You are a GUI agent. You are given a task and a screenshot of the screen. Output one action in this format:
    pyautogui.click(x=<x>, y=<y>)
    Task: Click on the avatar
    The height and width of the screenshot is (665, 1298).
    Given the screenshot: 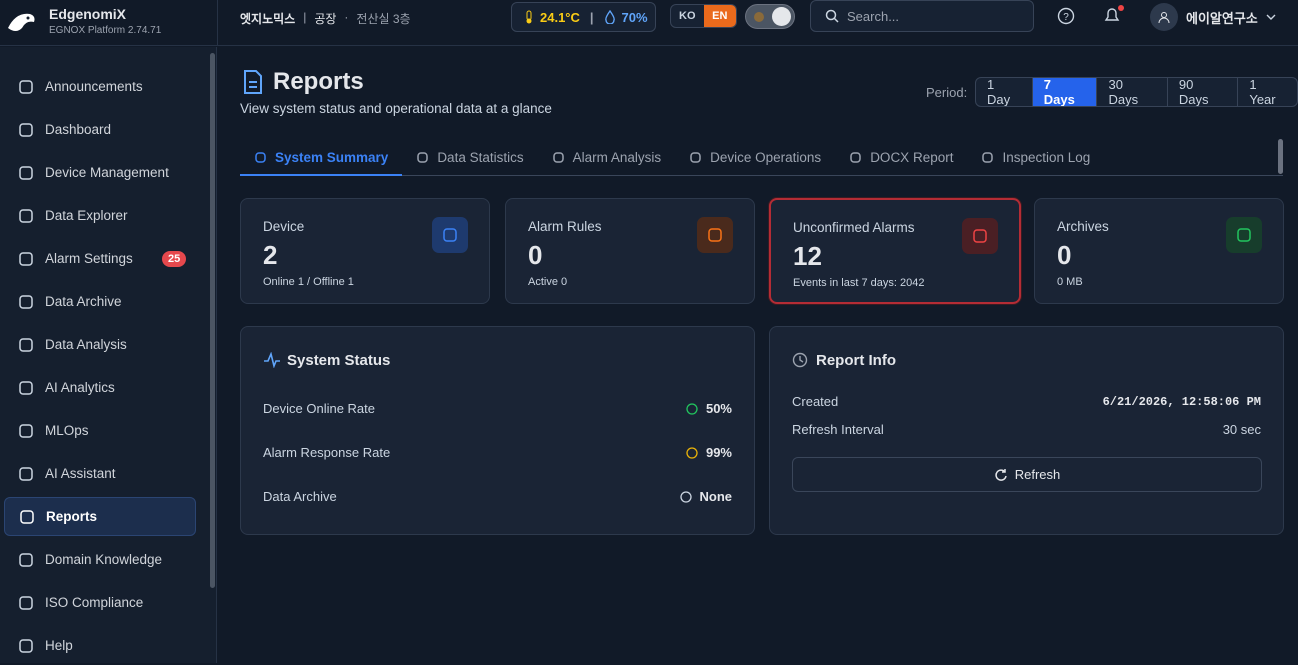 What is the action you would take?
    pyautogui.click(x=1164, y=17)
    